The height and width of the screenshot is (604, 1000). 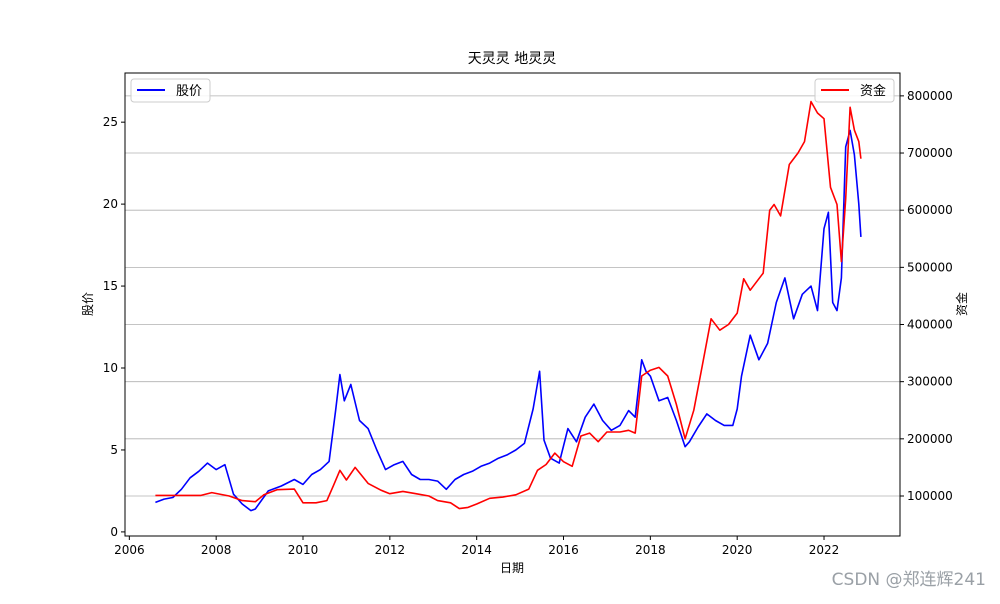 What do you see at coordinates (512, 568) in the screenshot?
I see `x-axis-label: 日期` at bounding box center [512, 568].